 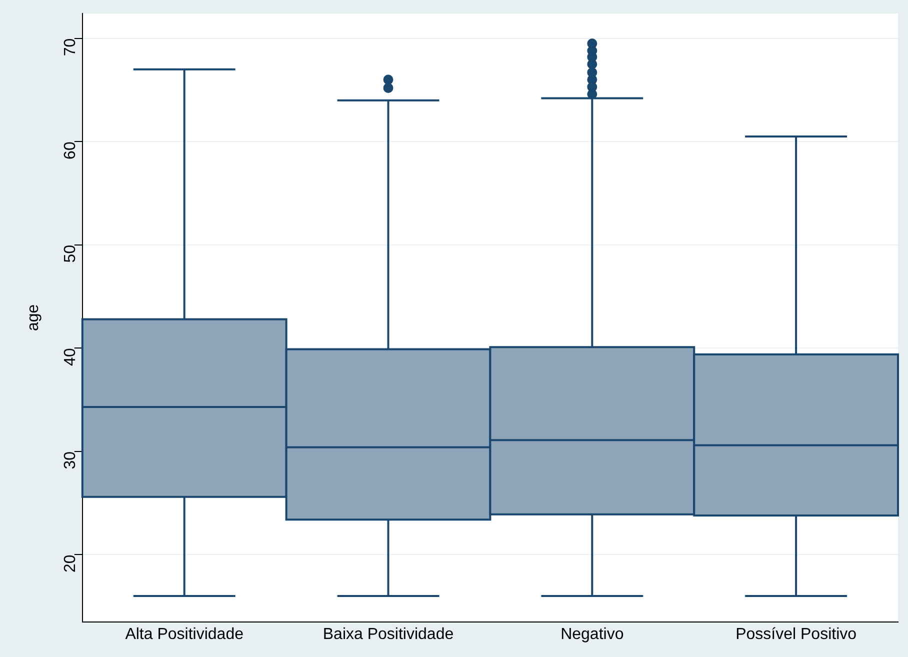 I want to click on y-tick-label: 60, so click(x=70, y=151).